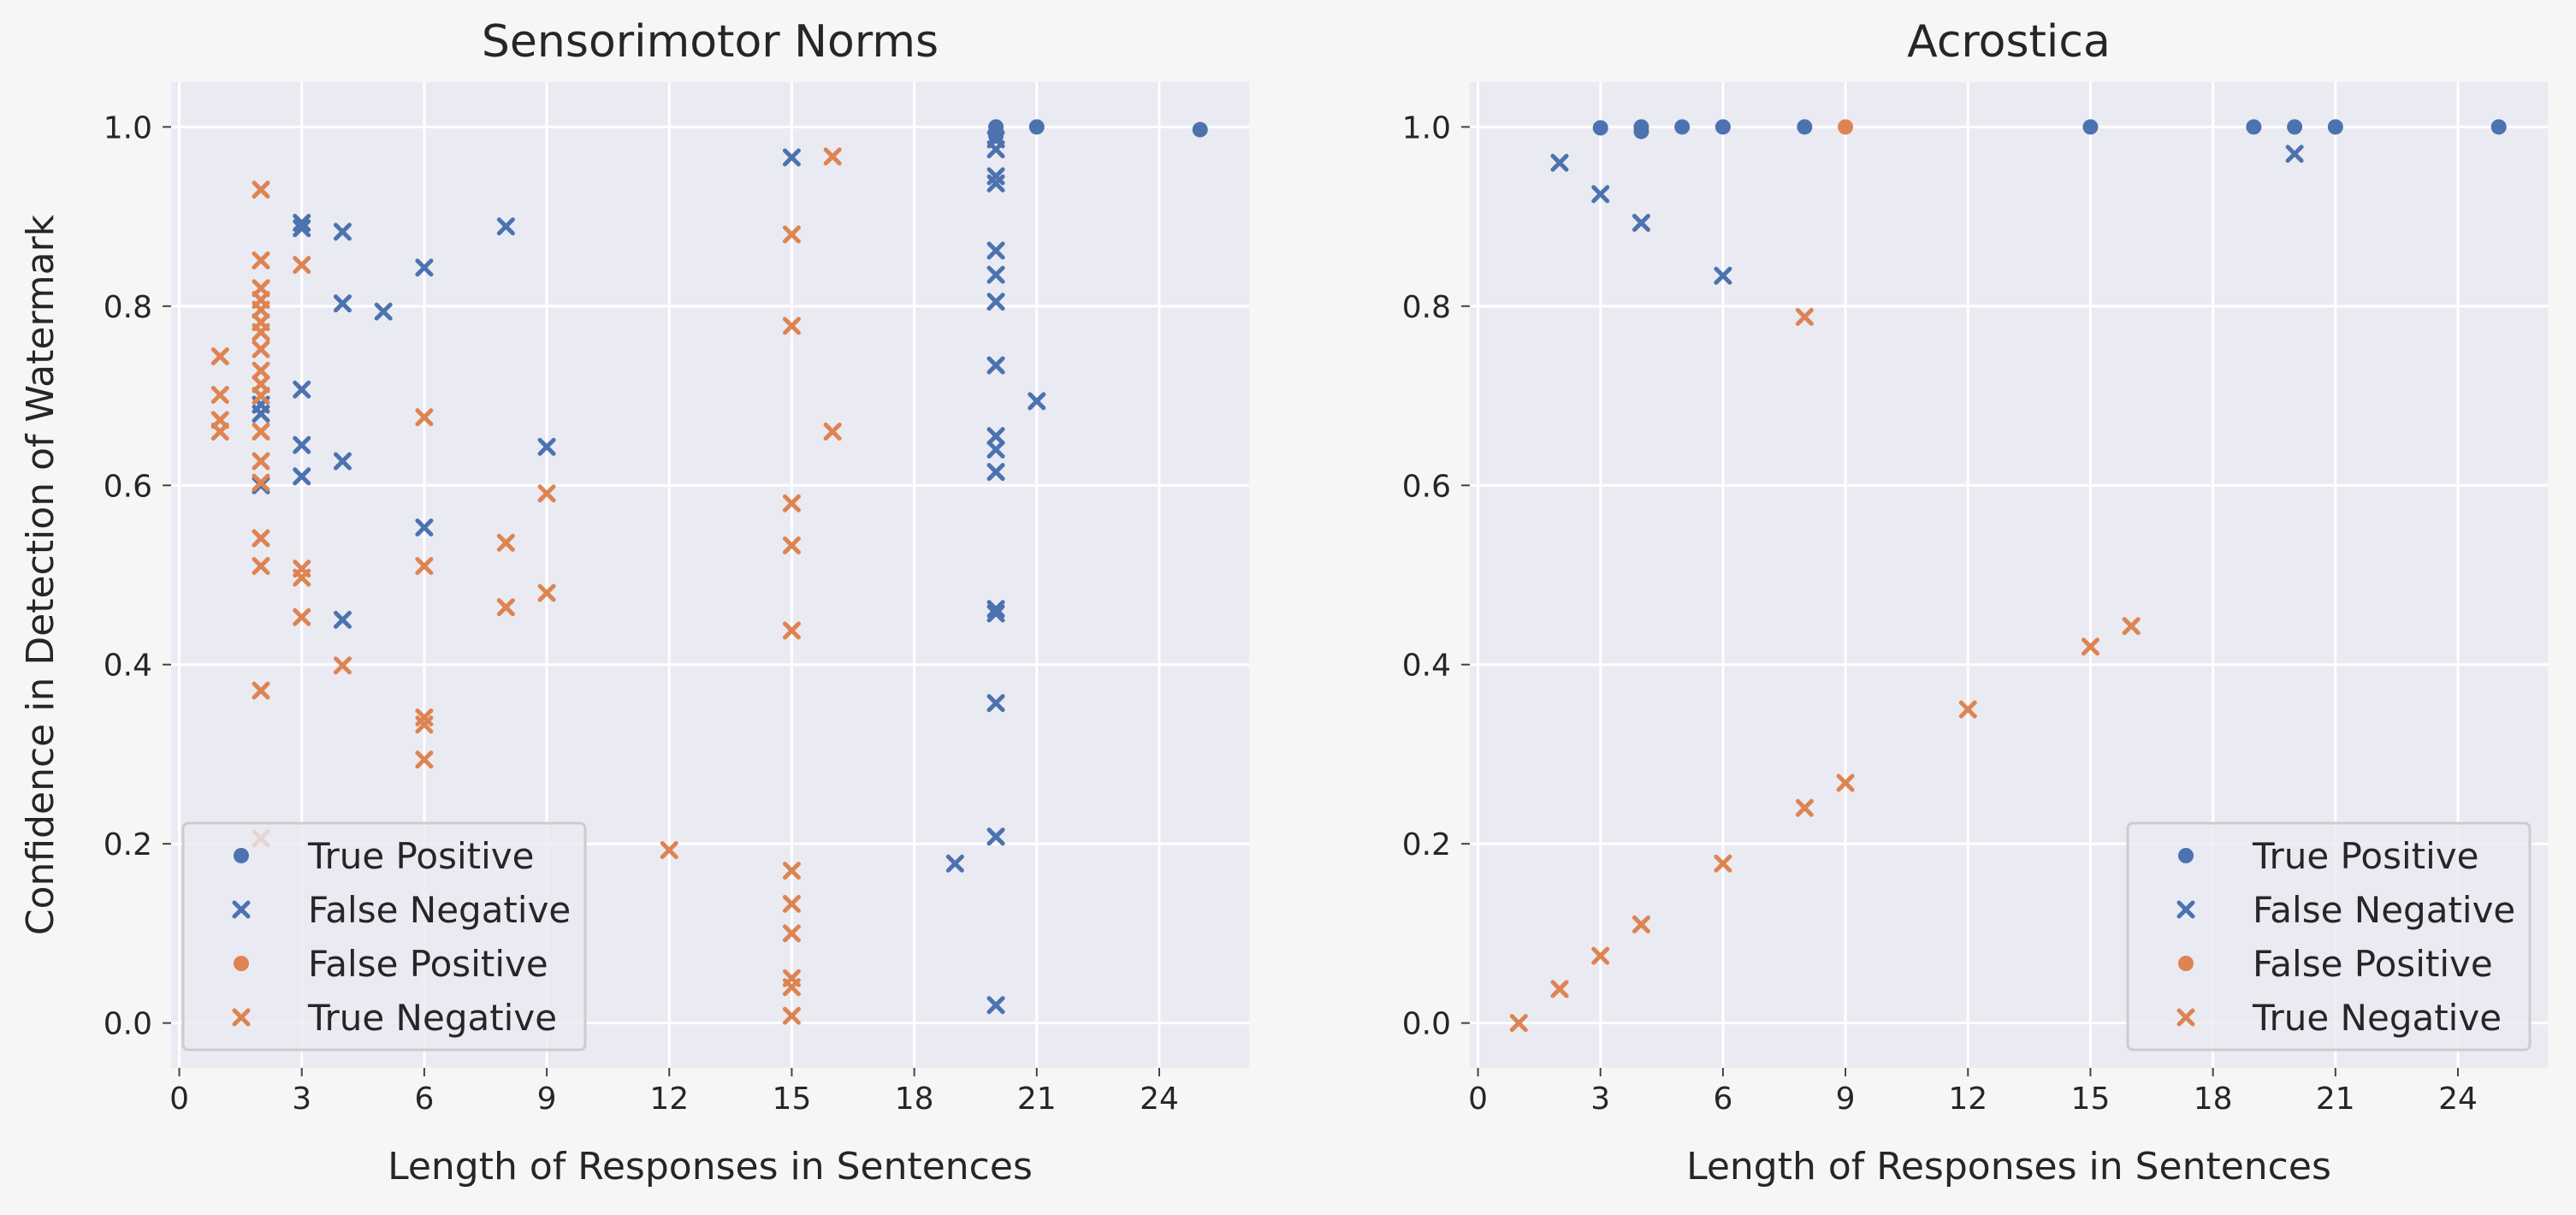  What do you see at coordinates (241, 963) in the screenshot?
I see `legend-marker-false-positive` at bounding box center [241, 963].